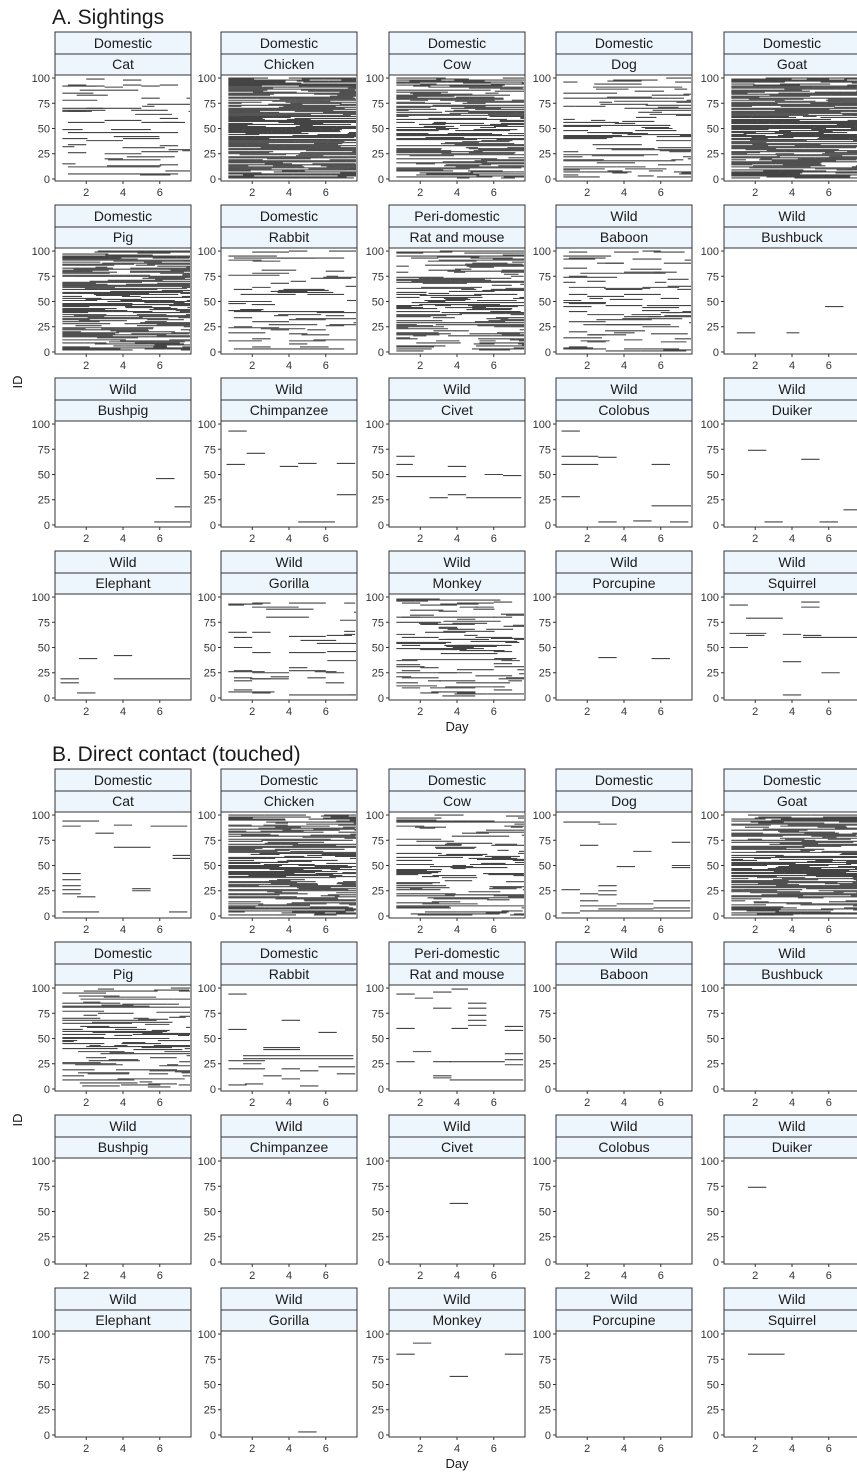 The width and height of the screenshot is (857, 1473). What do you see at coordinates (624, 64) in the screenshot?
I see `species-label: Dog` at bounding box center [624, 64].